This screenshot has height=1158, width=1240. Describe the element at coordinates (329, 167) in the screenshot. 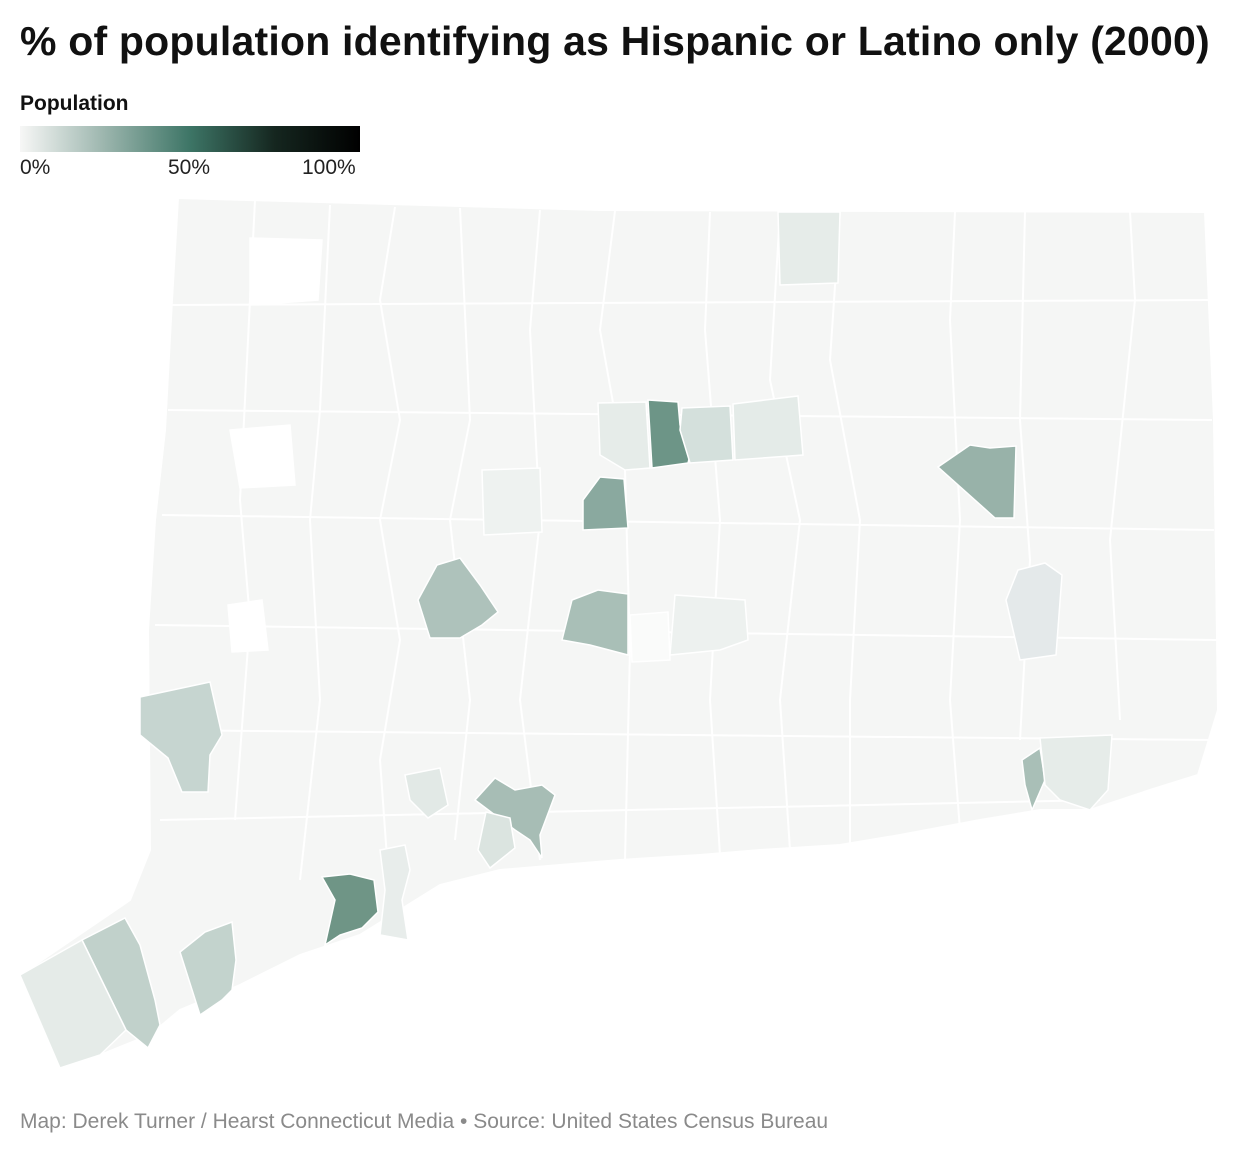

I see `legend-tick-100: 100%` at that location.